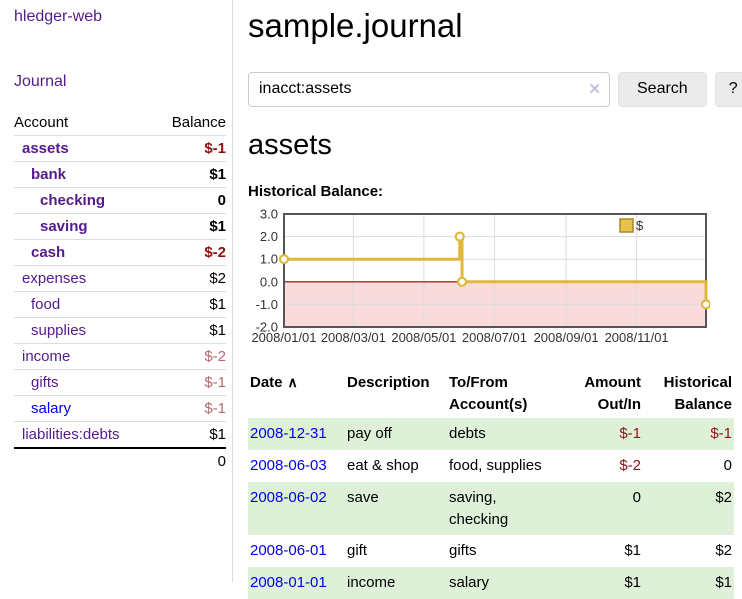 The width and height of the screenshot is (742, 599). I want to click on transaction-accounts: food, supplies, so click(495, 466).